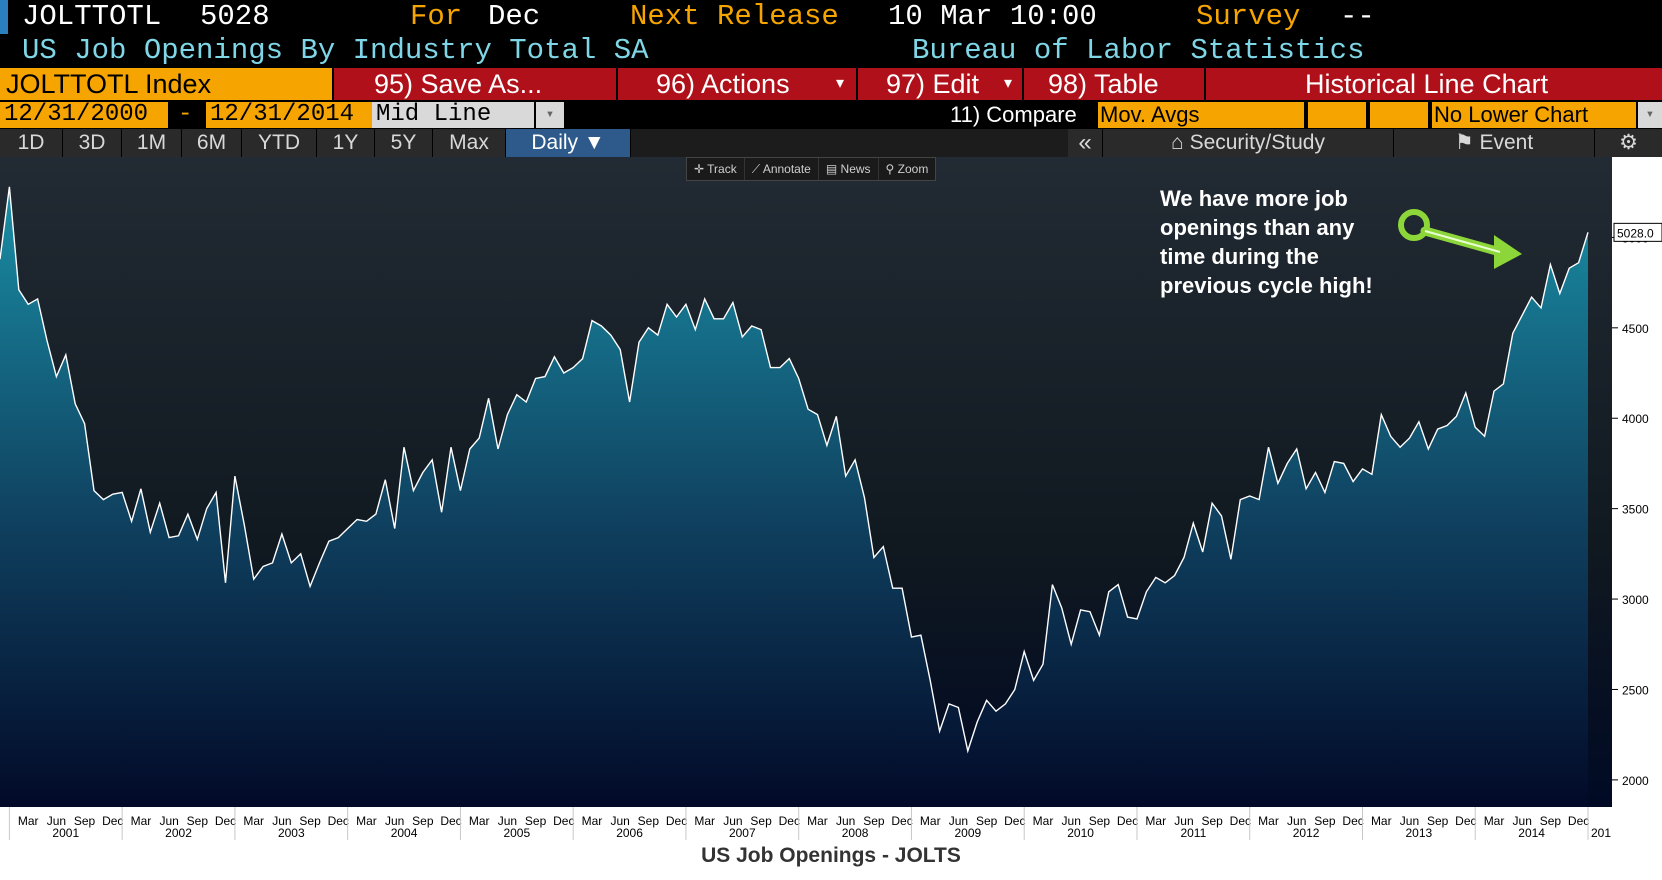 The width and height of the screenshot is (1662, 880). What do you see at coordinates (31, 143) in the screenshot?
I see `period-1d: 1D` at bounding box center [31, 143].